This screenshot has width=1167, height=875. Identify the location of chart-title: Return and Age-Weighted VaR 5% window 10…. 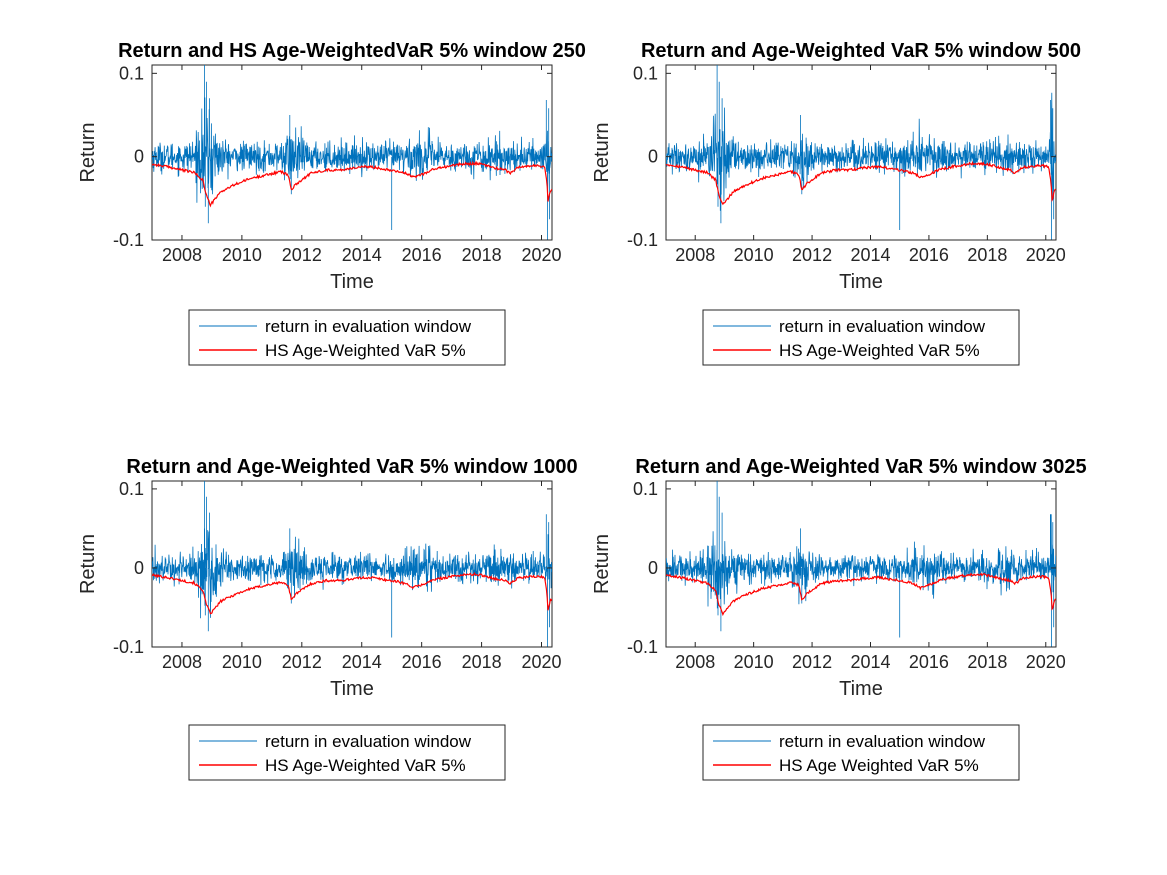
(351, 467).